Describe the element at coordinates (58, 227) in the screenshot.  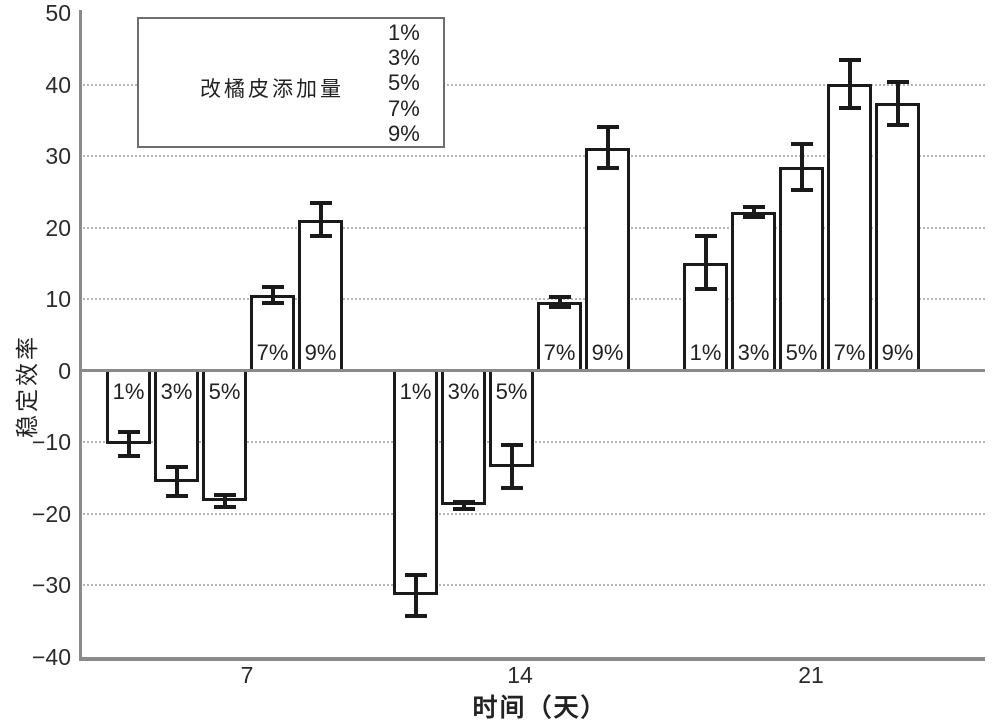
I see `y-tick-label: 20` at that location.